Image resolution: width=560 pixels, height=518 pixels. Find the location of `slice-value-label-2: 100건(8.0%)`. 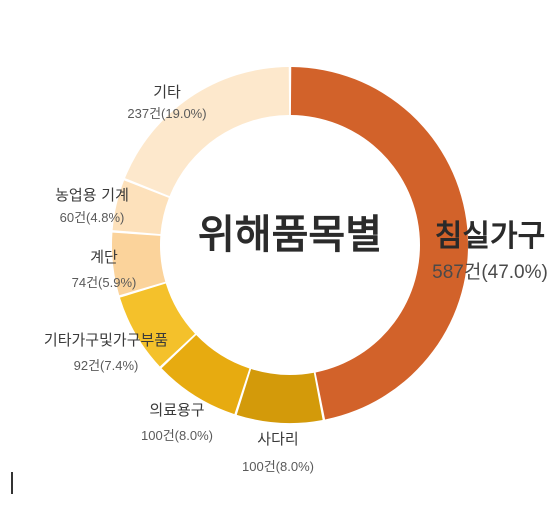

slice-value-label-2: 100건(8.0%) is located at coordinates (177, 435).